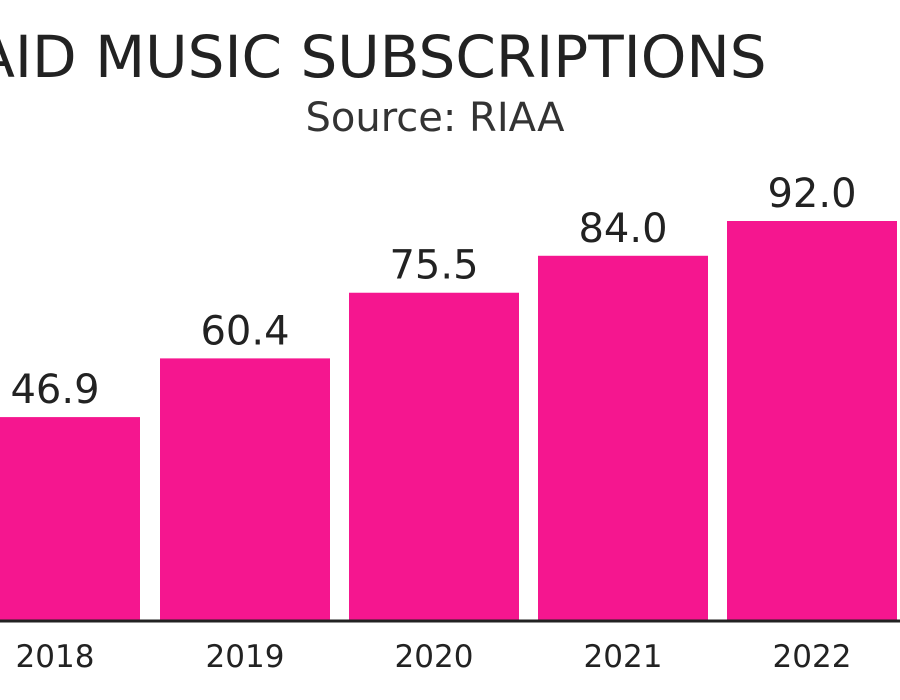 The width and height of the screenshot is (900, 700). I want to click on x-tick-label-2020: 2020, so click(434, 657).